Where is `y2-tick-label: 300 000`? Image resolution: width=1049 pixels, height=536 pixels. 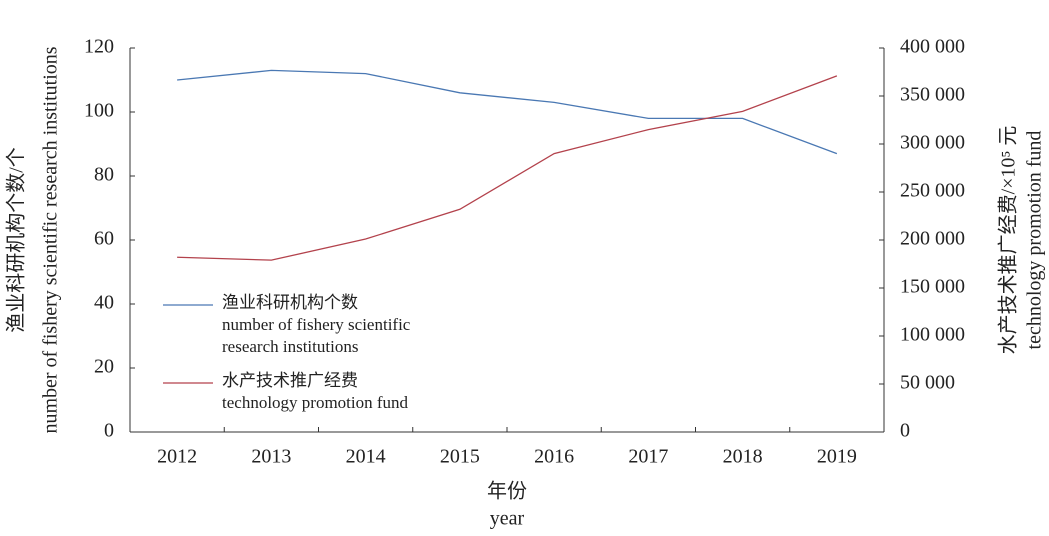 y2-tick-label: 300 000 is located at coordinates (932, 143).